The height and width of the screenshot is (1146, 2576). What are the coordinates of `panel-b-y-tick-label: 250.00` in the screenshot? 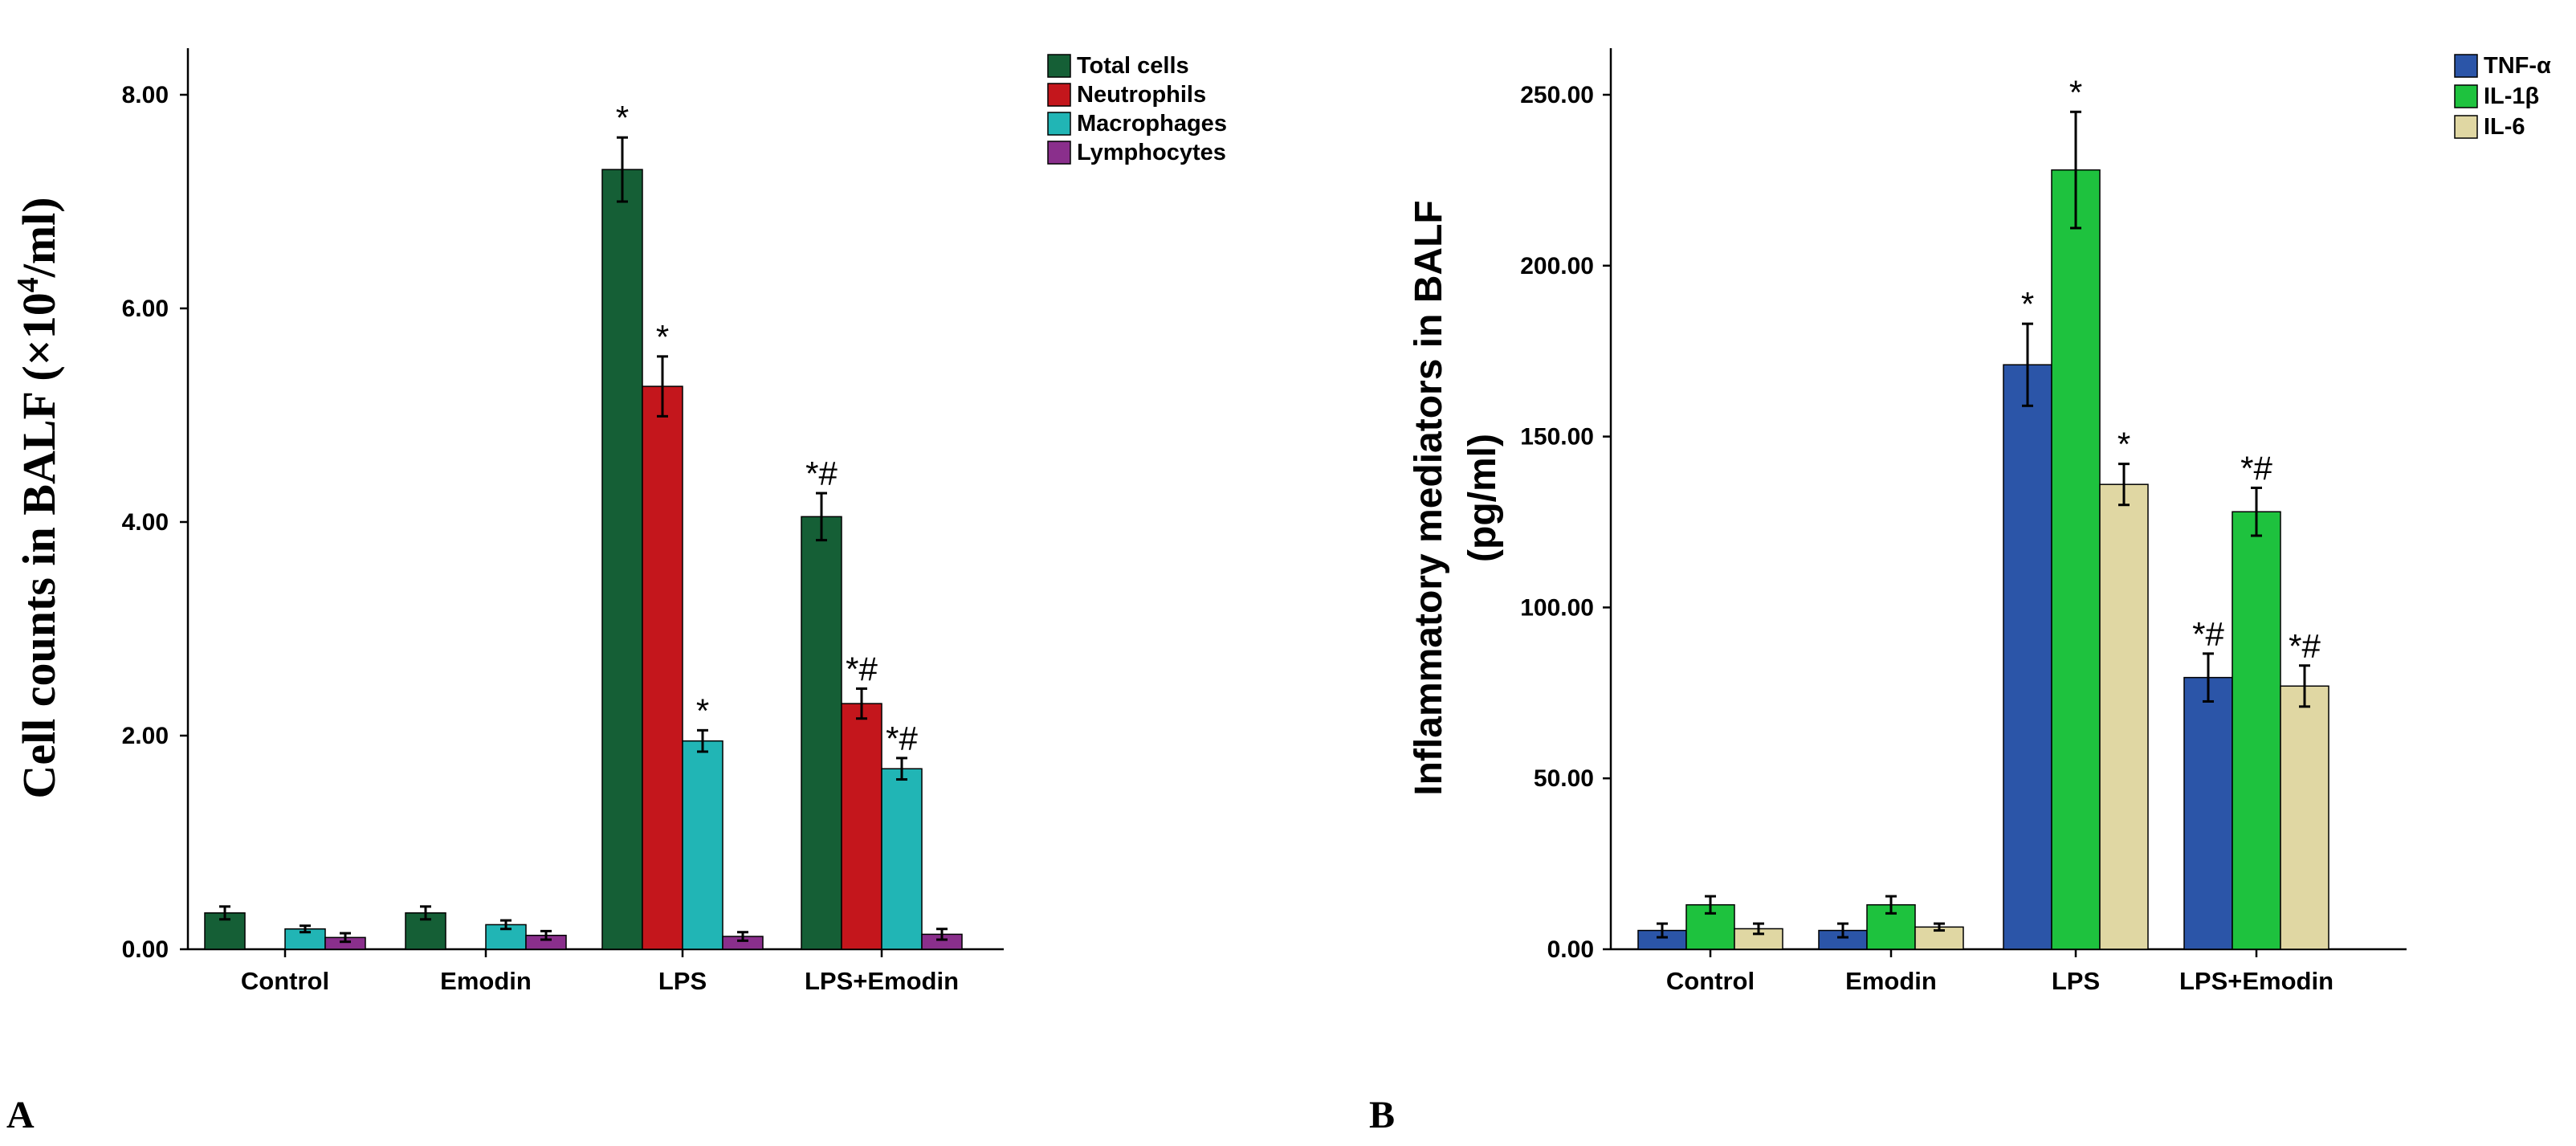 It's located at (1557, 95).